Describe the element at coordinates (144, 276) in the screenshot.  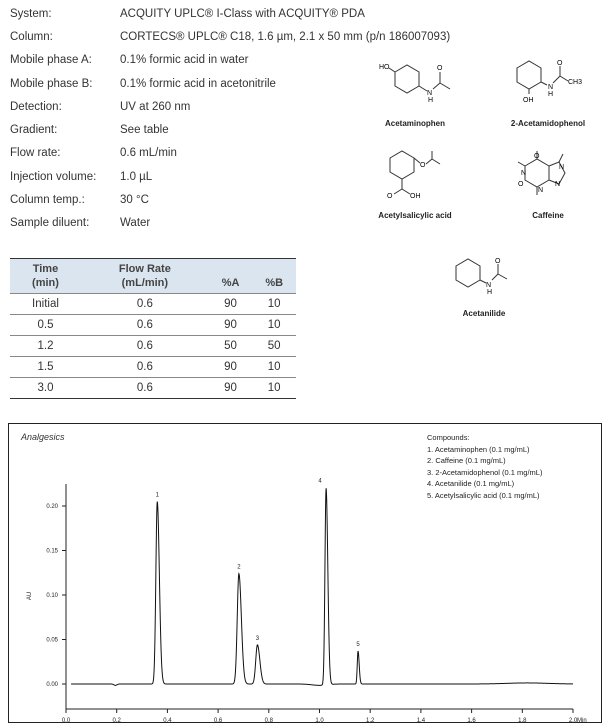
I see `column-header: Flow Rate (mL/min)` at that location.